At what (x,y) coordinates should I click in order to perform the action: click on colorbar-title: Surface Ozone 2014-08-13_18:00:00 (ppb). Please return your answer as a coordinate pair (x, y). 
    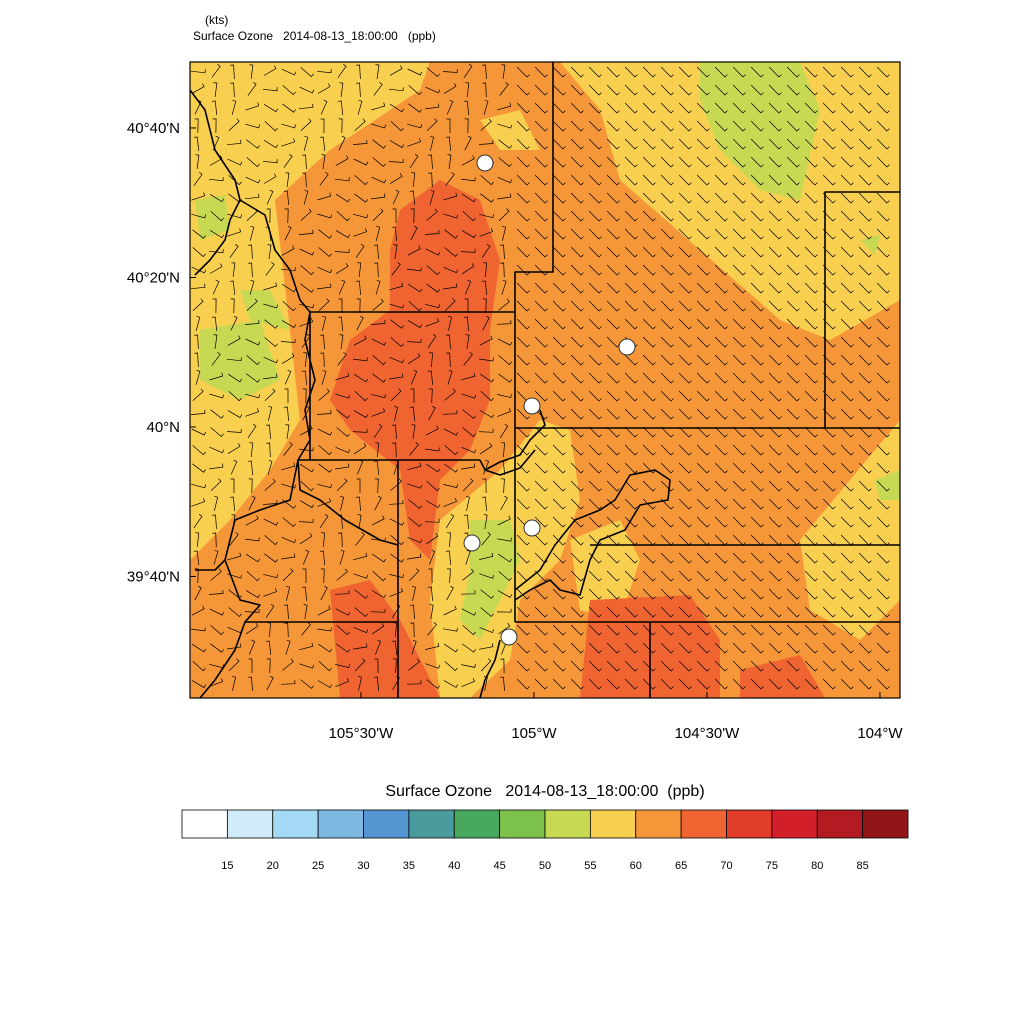
    Looking at the image, I should click on (544, 791).